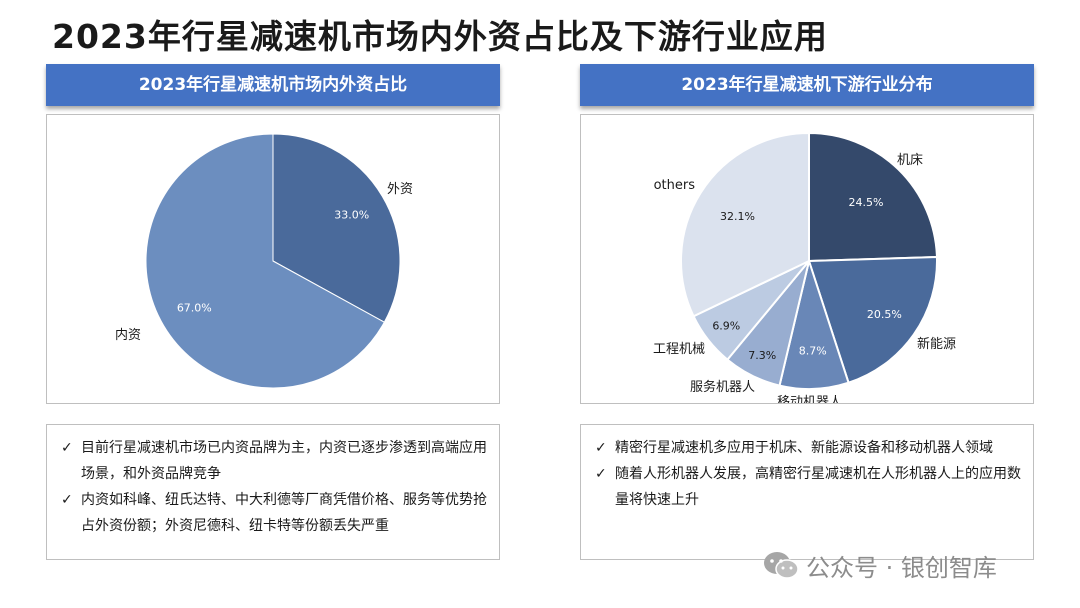 The height and width of the screenshot is (608, 1080). What do you see at coordinates (351, 215) in the screenshot?
I see `pie-value-label: 33.0%` at bounding box center [351, 215].